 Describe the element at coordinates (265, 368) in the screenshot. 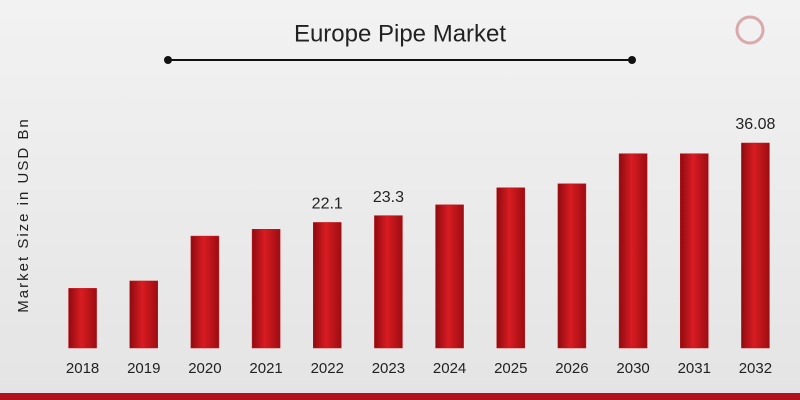

I see `x-tick-label: 2021` at that location.